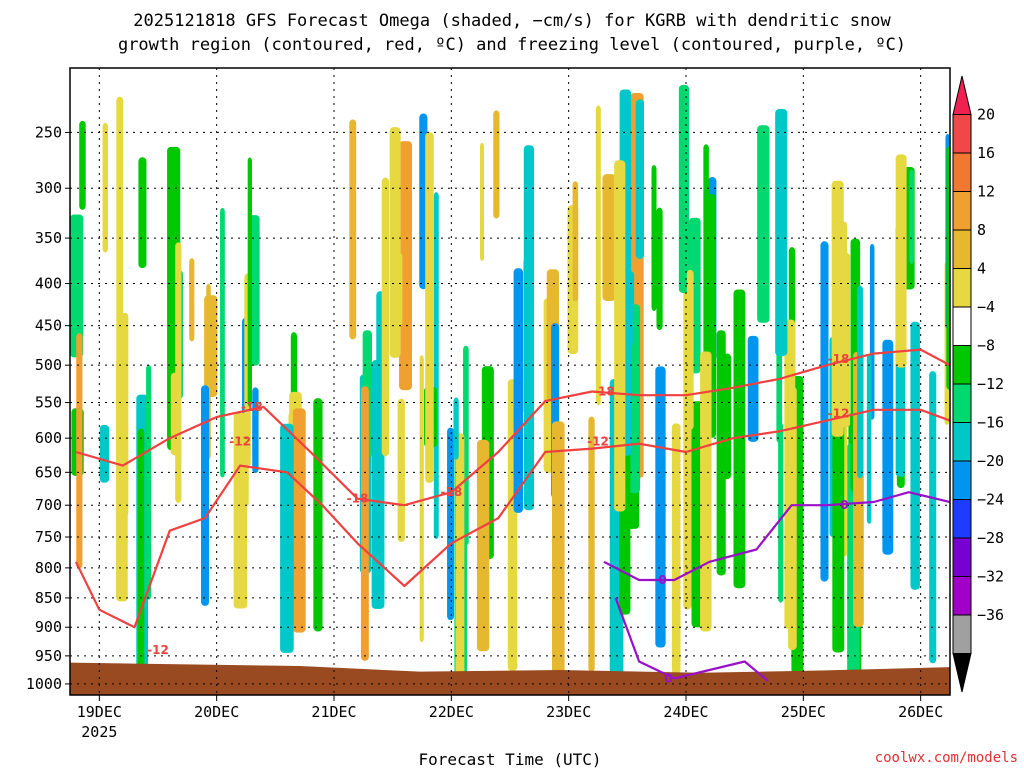 Image resolution: width=1024 pixels, height=768 pixels. I want to click on colorbar-label: −32, so click(990, 577).